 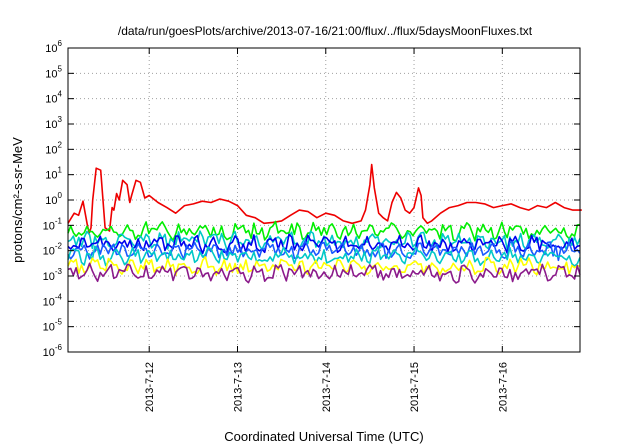 What do you see at coordinates (53, 47) in the screenshot?
I see `y-tick-label: 10⁶` at bounding box center [53, 47].